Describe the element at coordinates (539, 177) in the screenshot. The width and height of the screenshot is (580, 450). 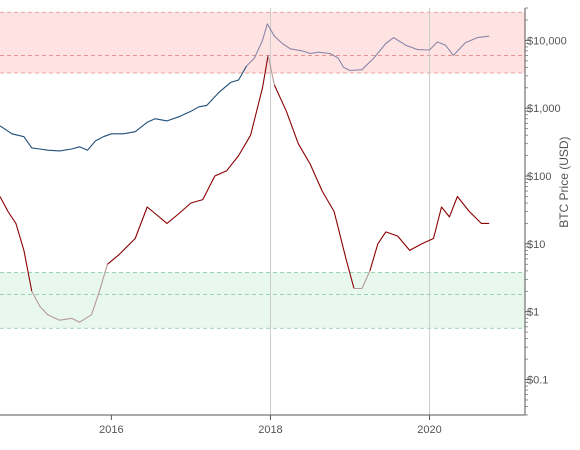
I see `y-tick-label-3: $100` at that location.